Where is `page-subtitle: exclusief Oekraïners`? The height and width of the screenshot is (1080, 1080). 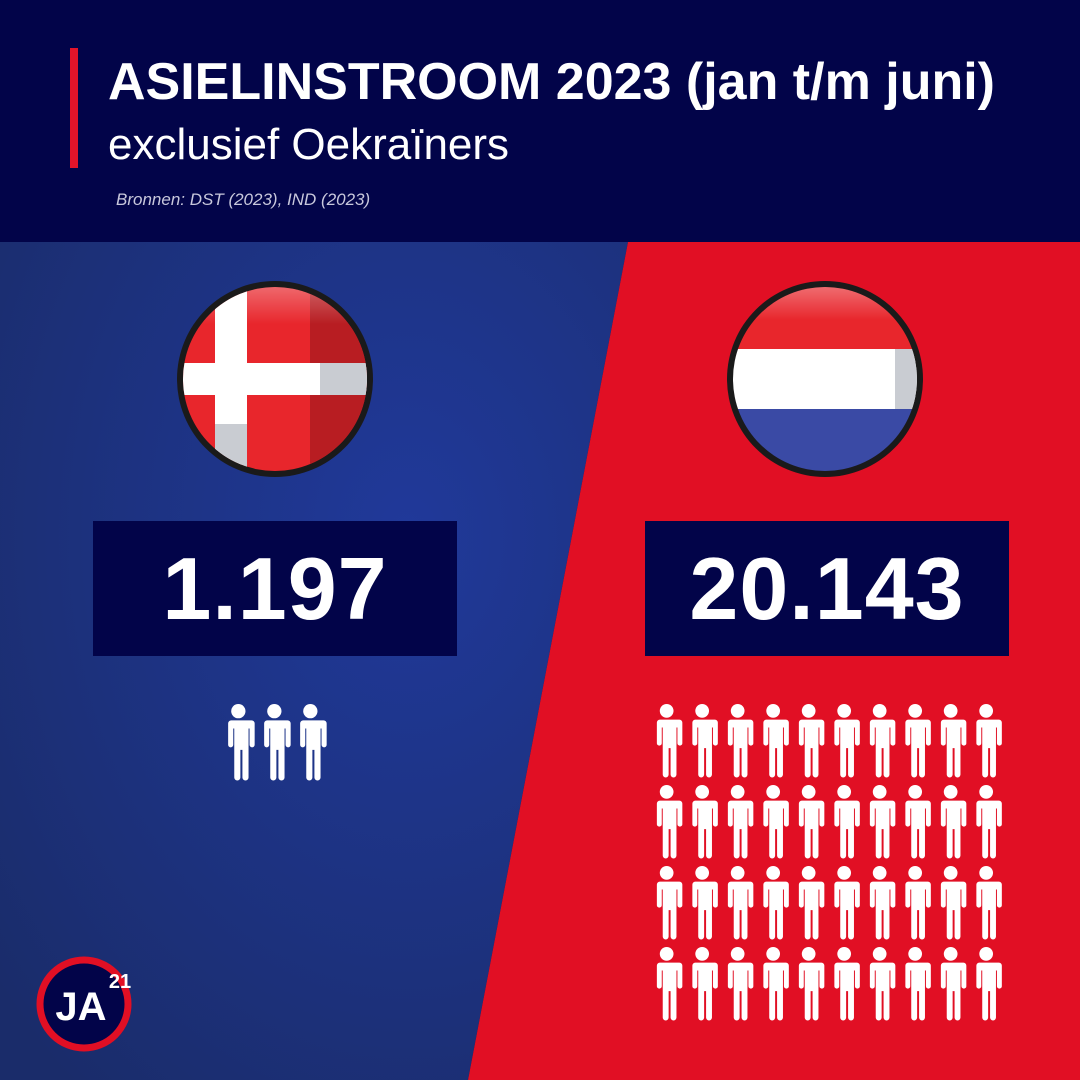
page-subtitle: exclusief Oekraïners is located at coordinates (309, 144).